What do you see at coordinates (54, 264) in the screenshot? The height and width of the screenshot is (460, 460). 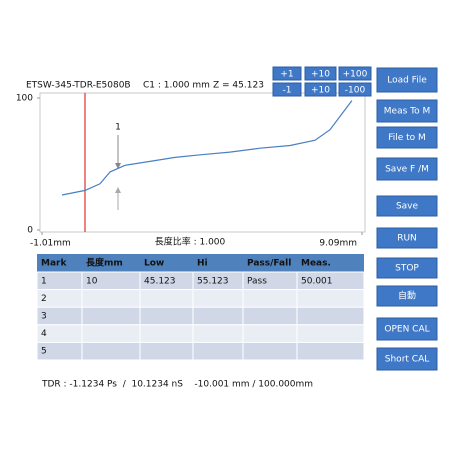 I see `column-header: Mark` at bounding box center [54, 264].